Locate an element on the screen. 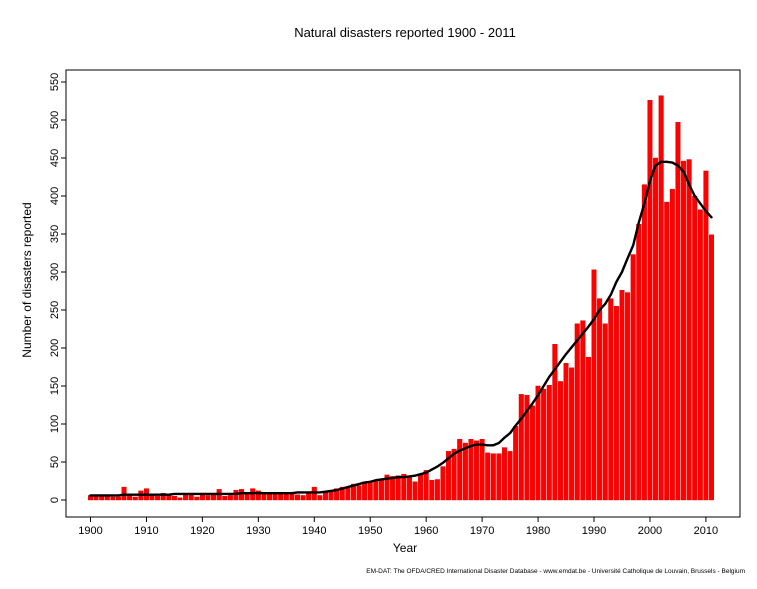 The image size is (757, 589). bar-1968 is located at coordinates (471, 470).